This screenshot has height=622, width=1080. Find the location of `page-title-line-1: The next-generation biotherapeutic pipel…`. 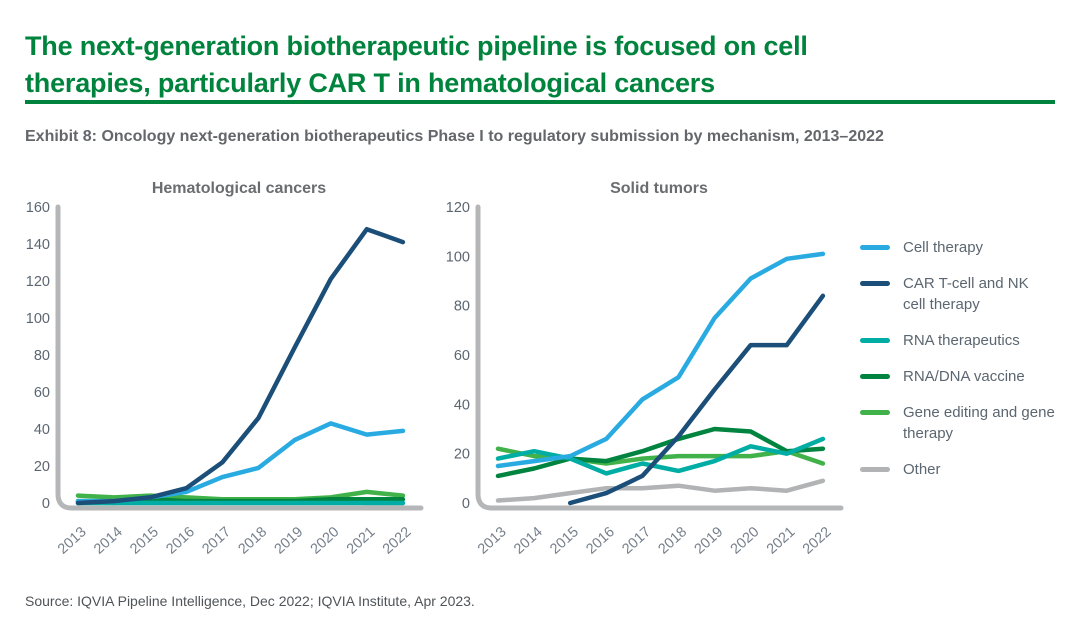

page-title-line-1: The next-generation biotherapeutic pipel… is located at coordinates (416, 46).